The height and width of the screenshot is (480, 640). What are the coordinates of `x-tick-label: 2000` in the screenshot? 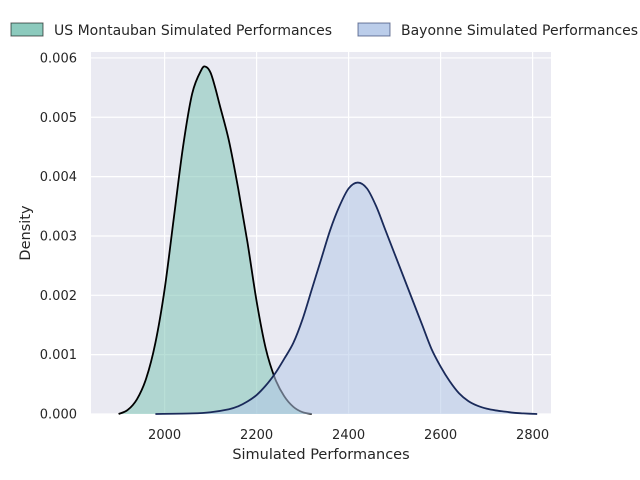 It's located at (164, 435).